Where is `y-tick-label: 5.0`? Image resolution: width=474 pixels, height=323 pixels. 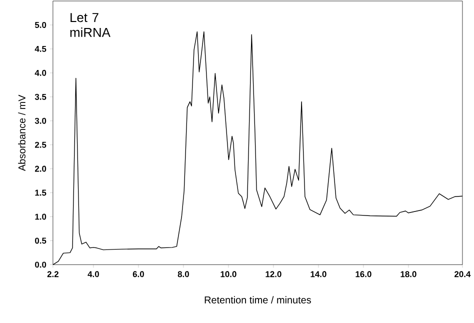
y-tick-label: 5.0 is located at coordinates (40, 25).